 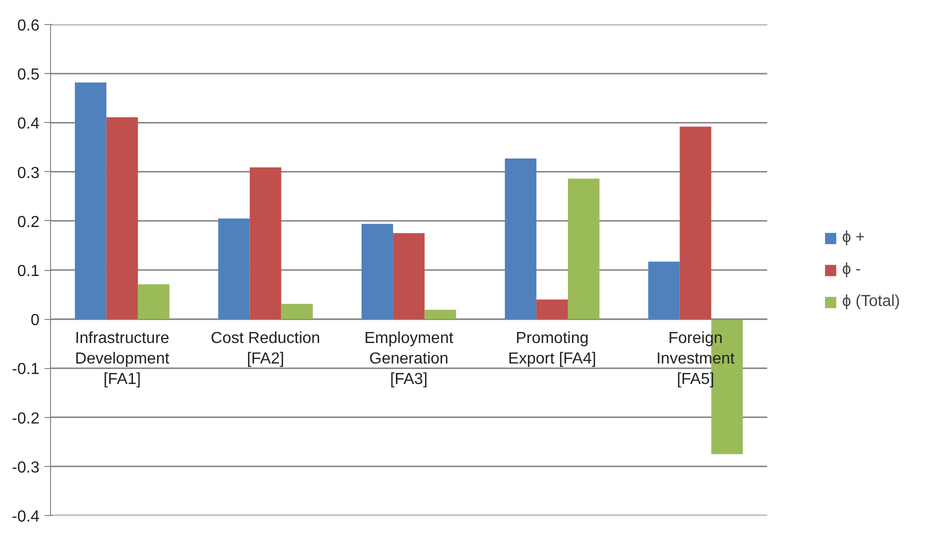 I want to click on x-tick-label: Promoting Export [FA4], so click(x=552, y=349).